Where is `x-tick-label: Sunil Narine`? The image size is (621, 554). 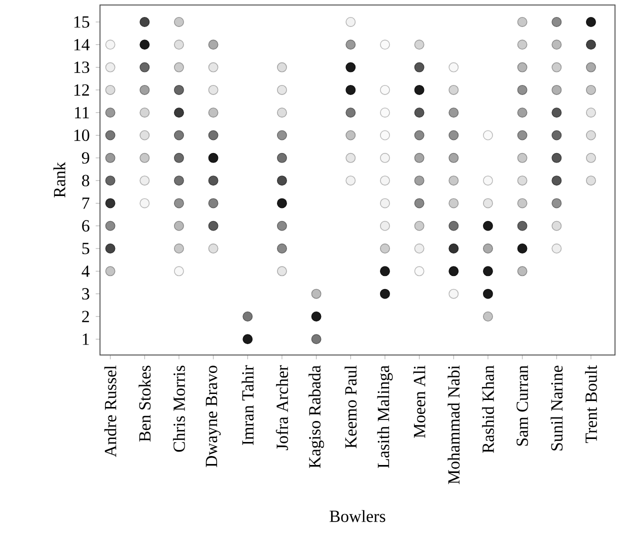 x-tick-label: Sunil Narine is located at coordinates (556, 408).